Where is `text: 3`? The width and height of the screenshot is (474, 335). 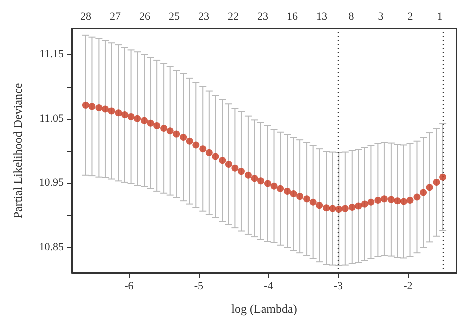 text: 3 is located at coordinates (381, 17).